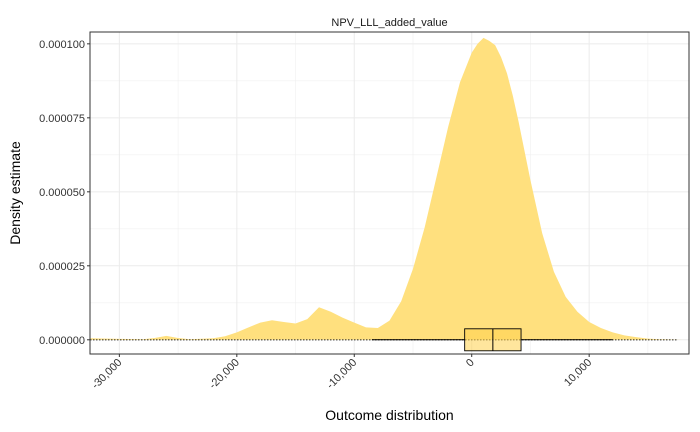 Image resolution: width=700 pixels, height=432 pixels. I want to click on facet-label: NPV_LLL_added_value, so click(389, 23).